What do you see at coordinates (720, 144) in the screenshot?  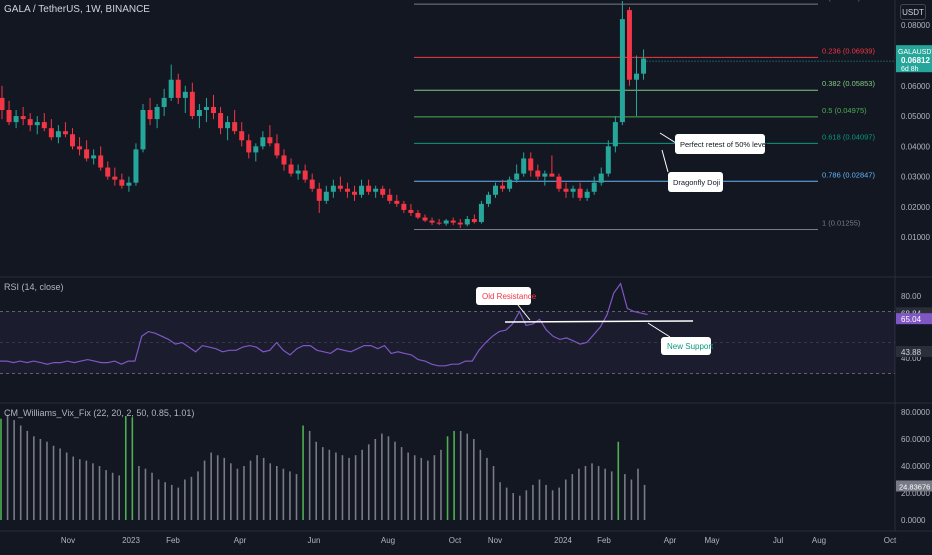 I see `retest-box` at bounding box center [720, 144].